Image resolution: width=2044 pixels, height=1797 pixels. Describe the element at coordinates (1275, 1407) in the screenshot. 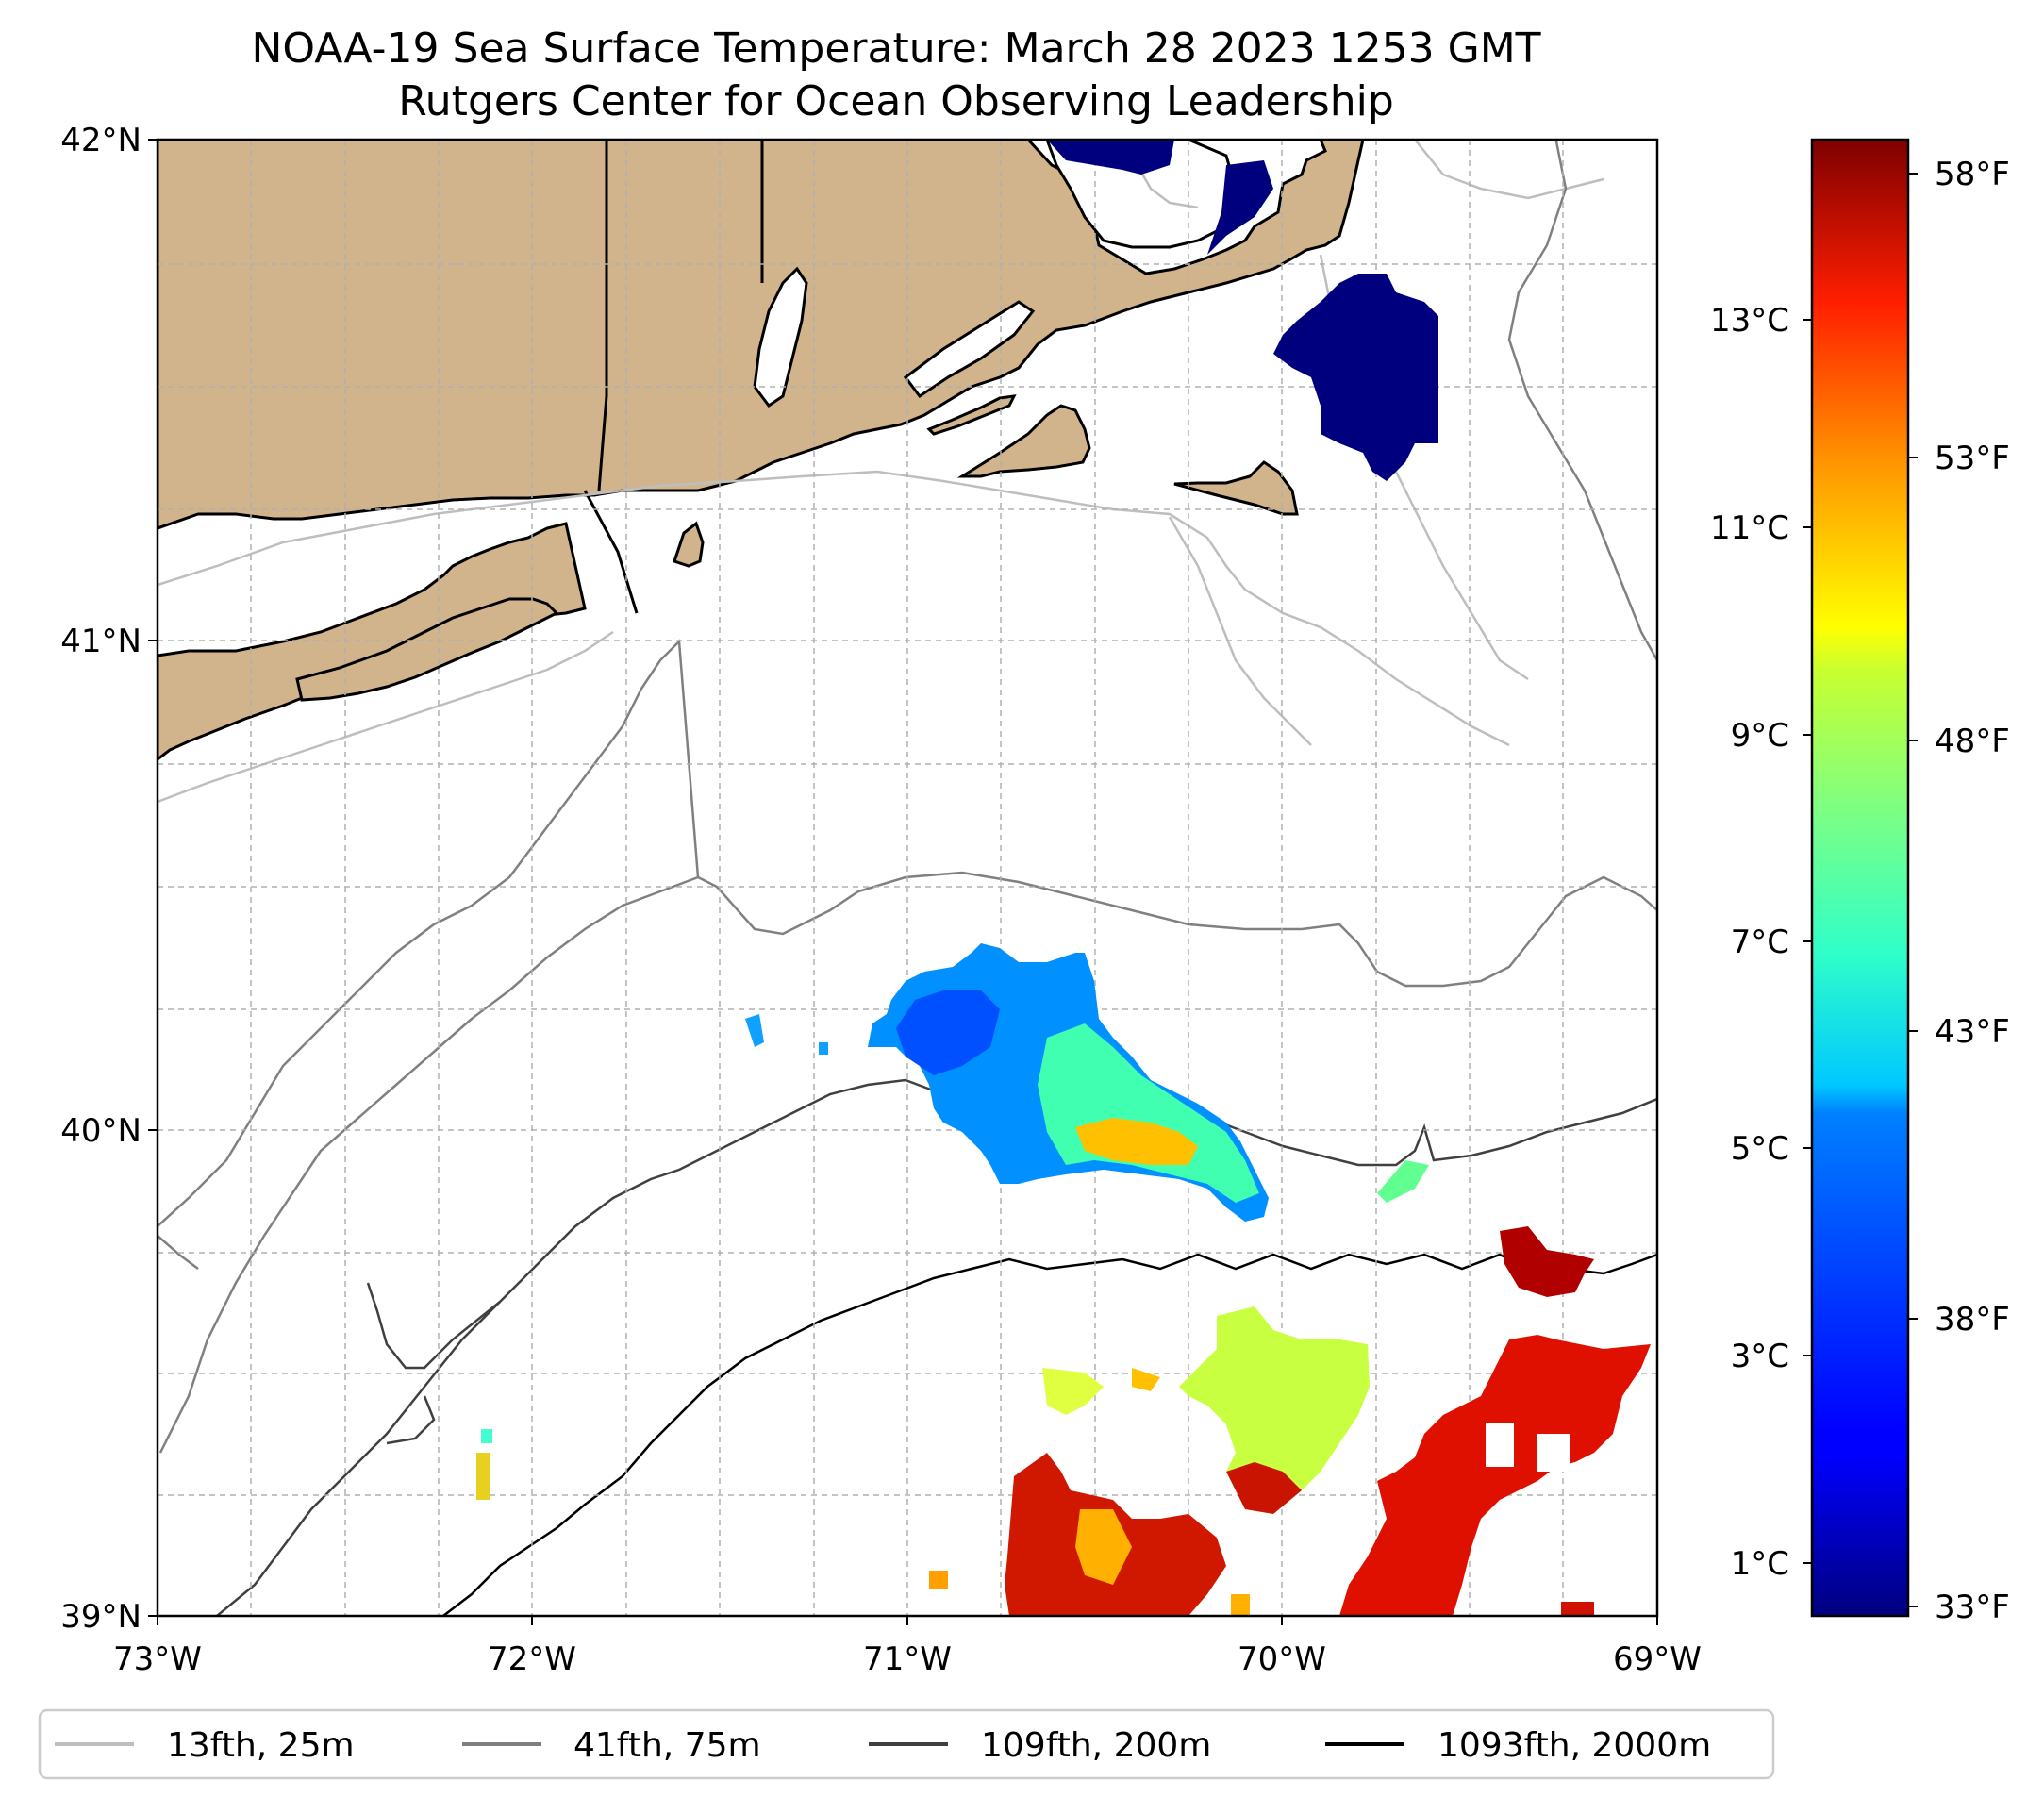

I see `sst-yellowgreen` at that location.